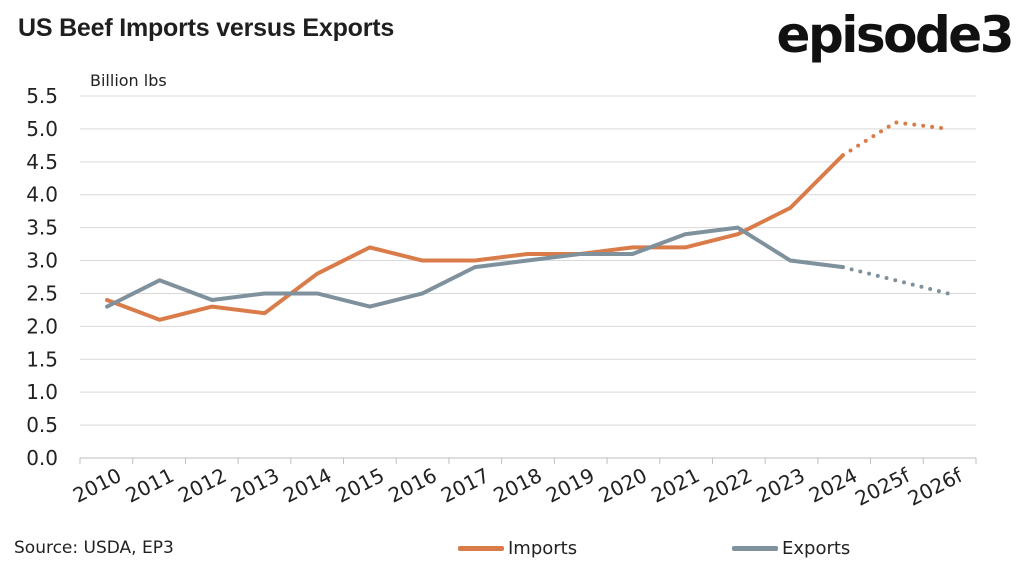 Image resolution: width=1024 pixels, height=568 pixels. What do you see at coordinates (307, 485) in the screenshot?
I see `x-tick-label: 2014` at bounding box center [307, 485].